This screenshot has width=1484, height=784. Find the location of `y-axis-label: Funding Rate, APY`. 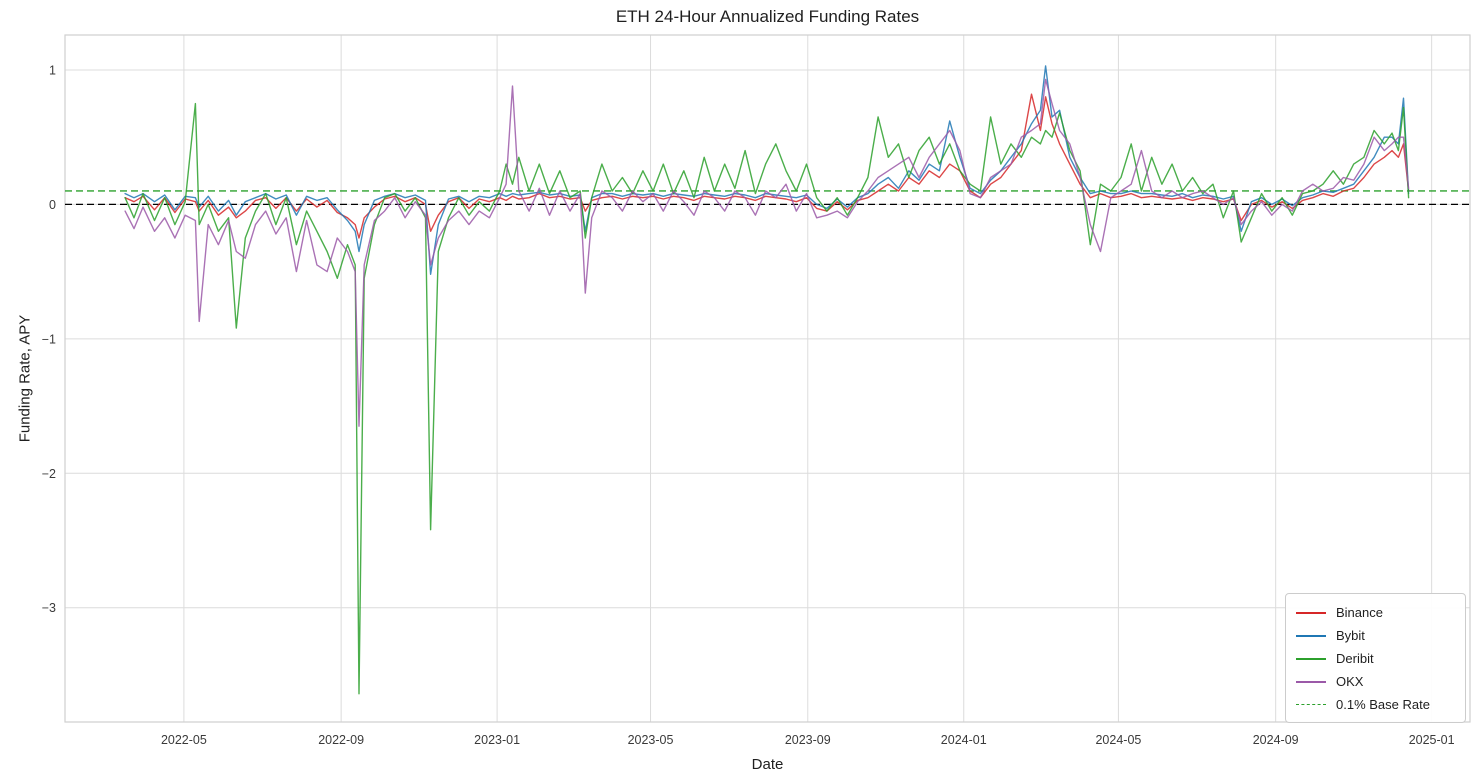

y-axis-label: Funding Rate, APY is located at coordinates (25, 378).